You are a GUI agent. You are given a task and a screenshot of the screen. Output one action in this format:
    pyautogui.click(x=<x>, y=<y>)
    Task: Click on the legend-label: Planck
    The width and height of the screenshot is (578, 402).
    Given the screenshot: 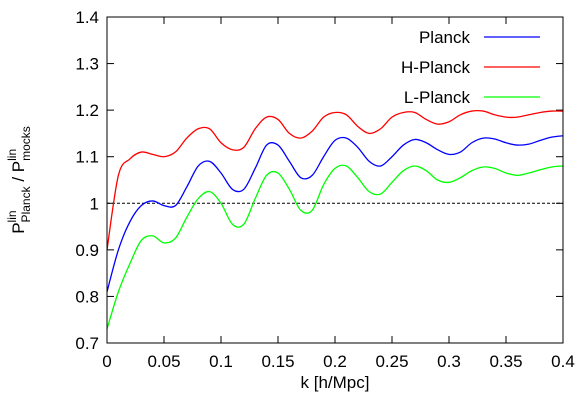 What is the action you would take?
    pyautogui.click(x=445, y=37)
    